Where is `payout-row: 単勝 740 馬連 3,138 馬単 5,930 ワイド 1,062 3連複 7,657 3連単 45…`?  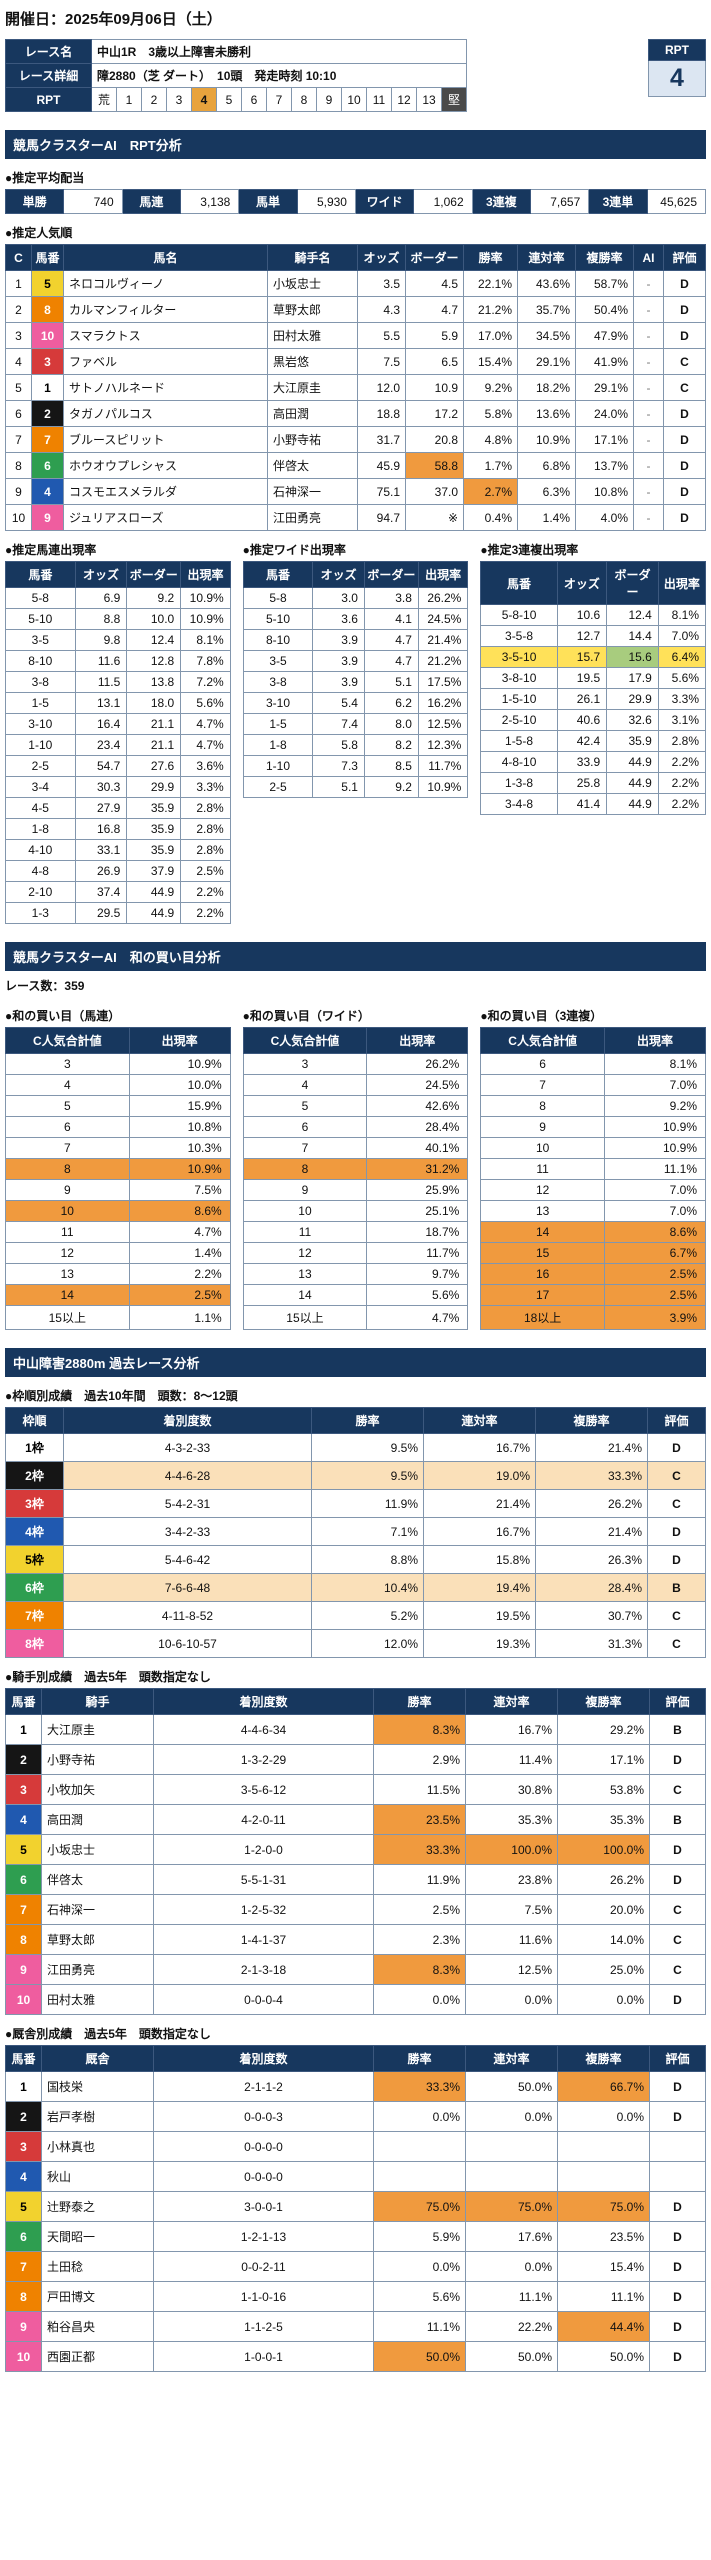 payout-row: 単勝 740 馬連 3,138 馬単 5,930 ワイド 1,062 3連複 7,657 3連単 45… is located at coordinates (355, 201).